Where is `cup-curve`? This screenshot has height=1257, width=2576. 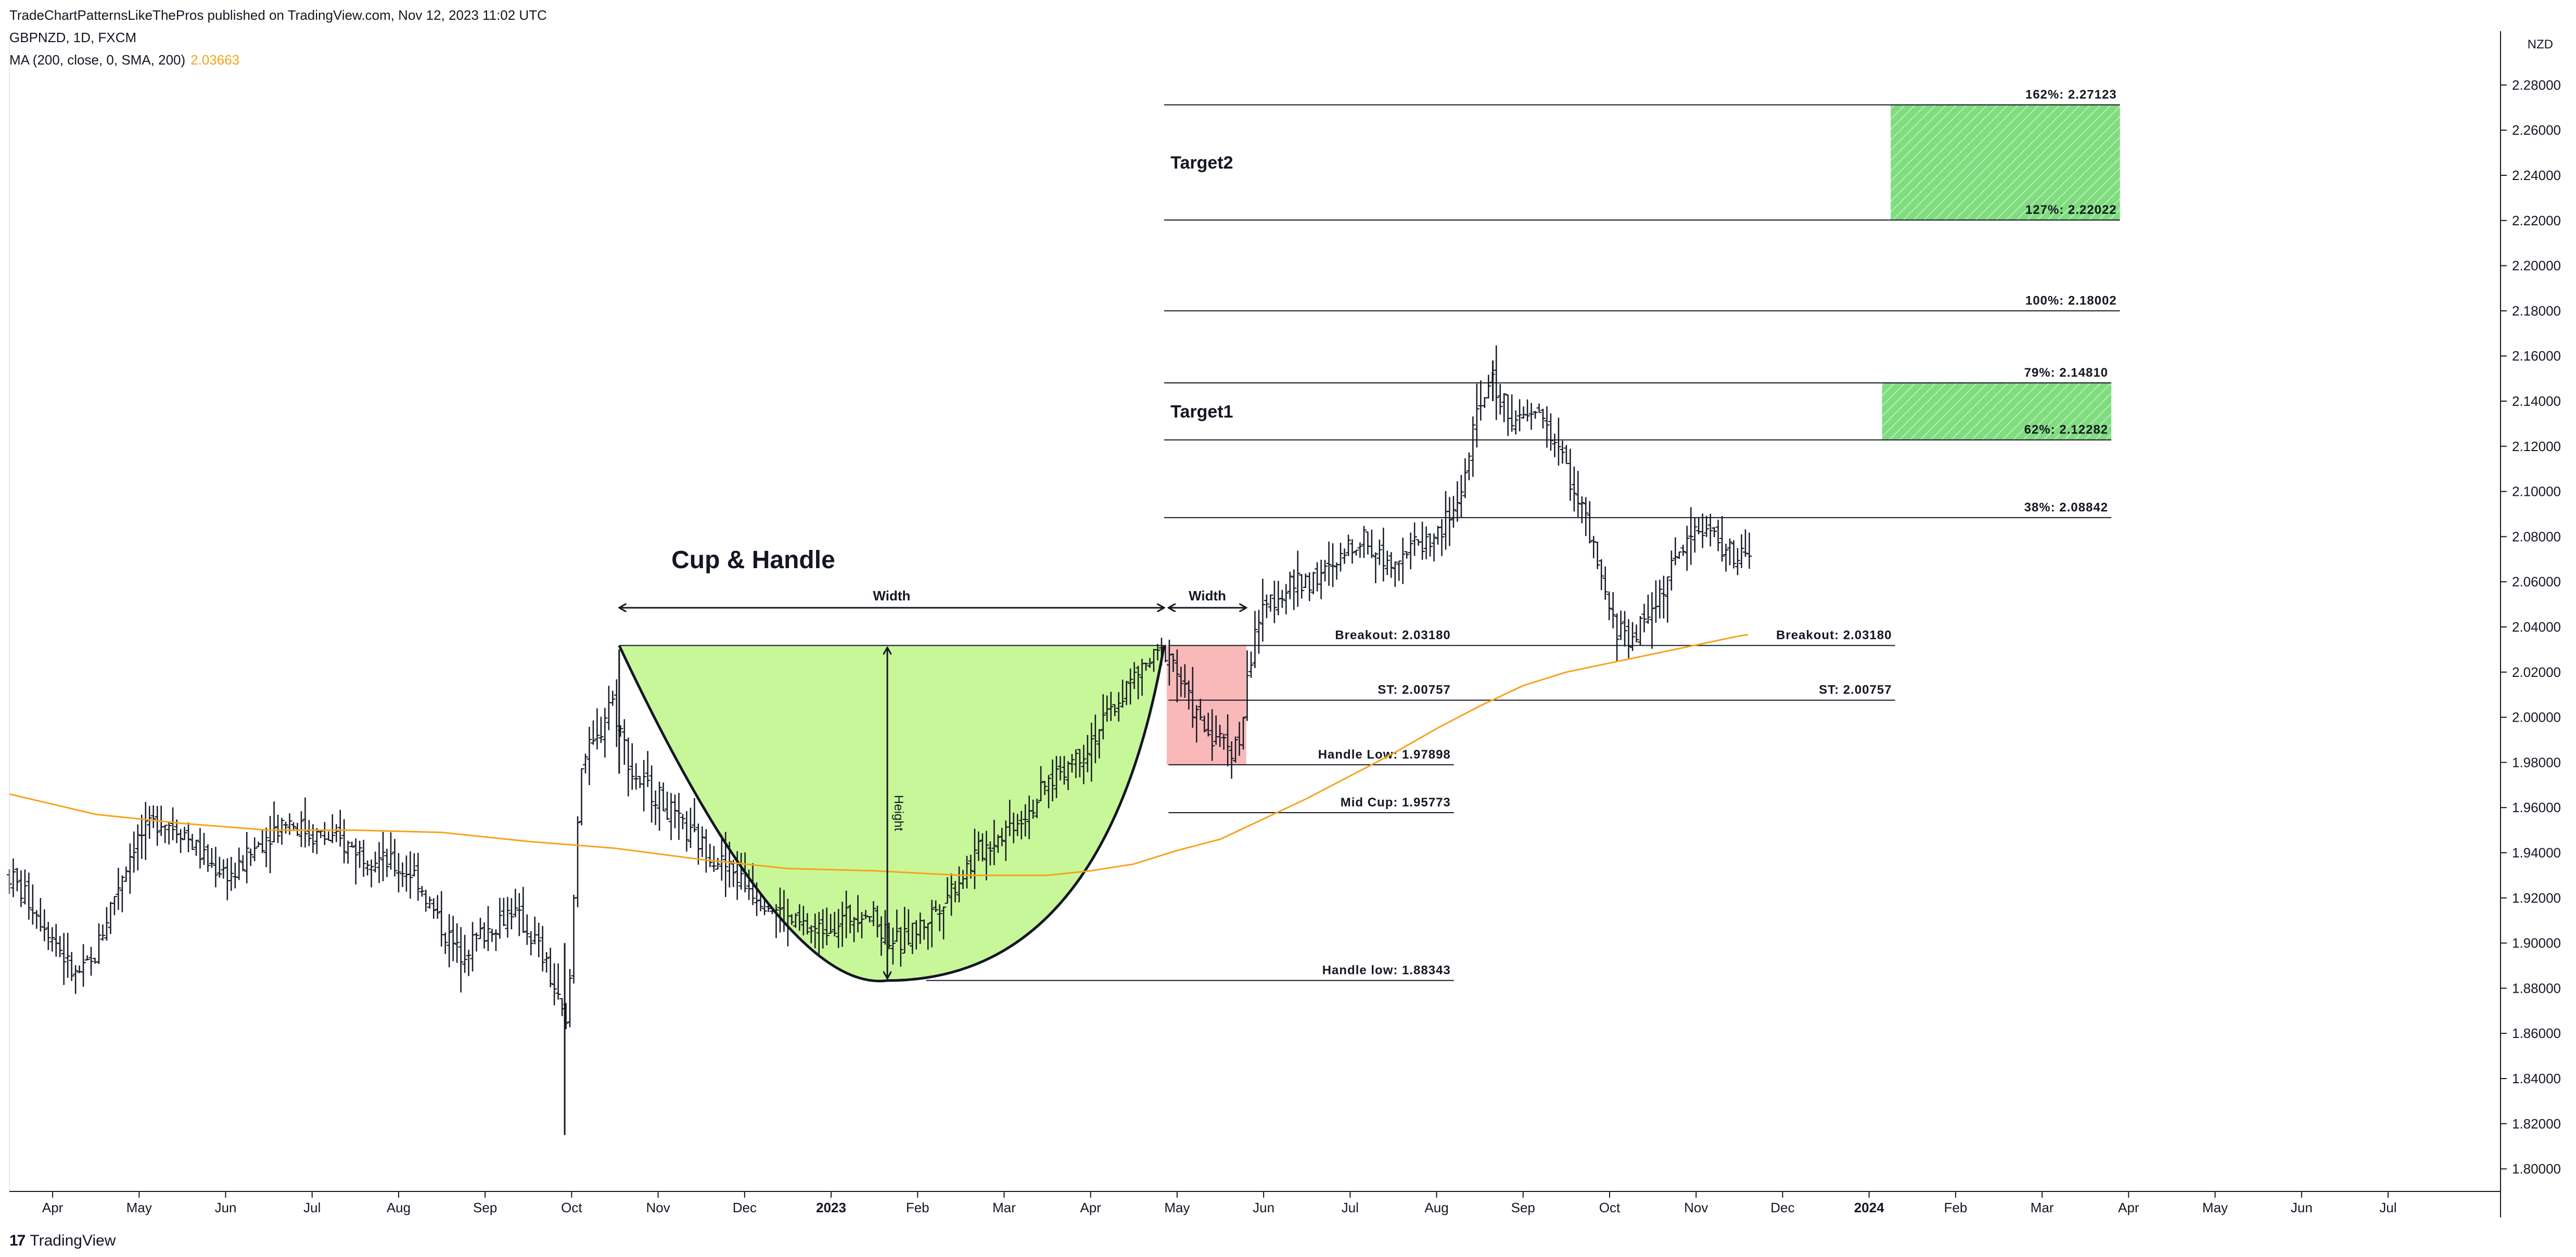 cup-curve is located at coordinates (892, 814).